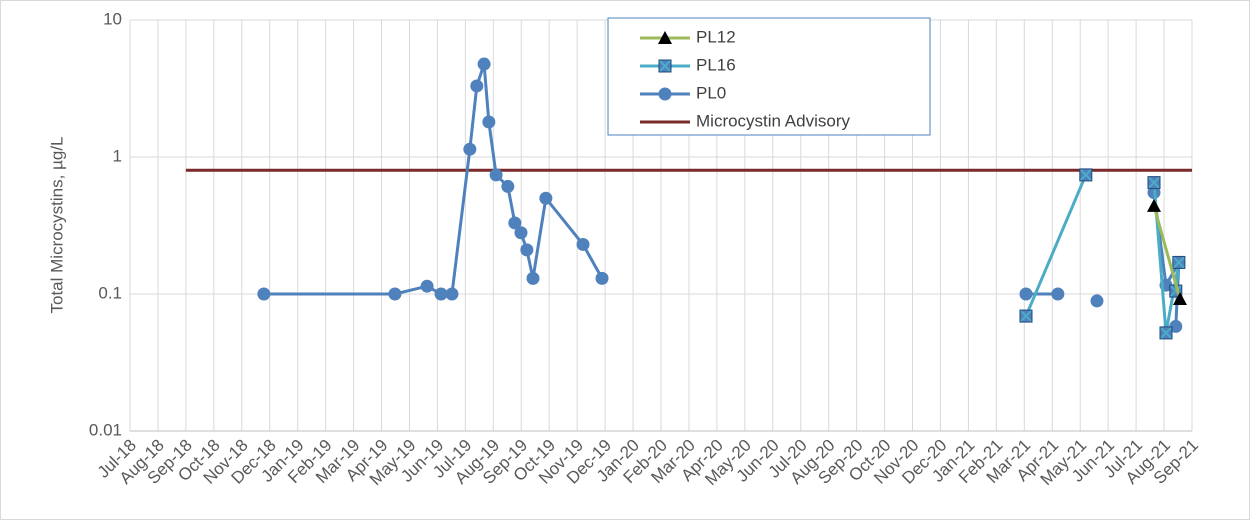  I want to click on y-tick-label: 0.01, so click(105, 429).